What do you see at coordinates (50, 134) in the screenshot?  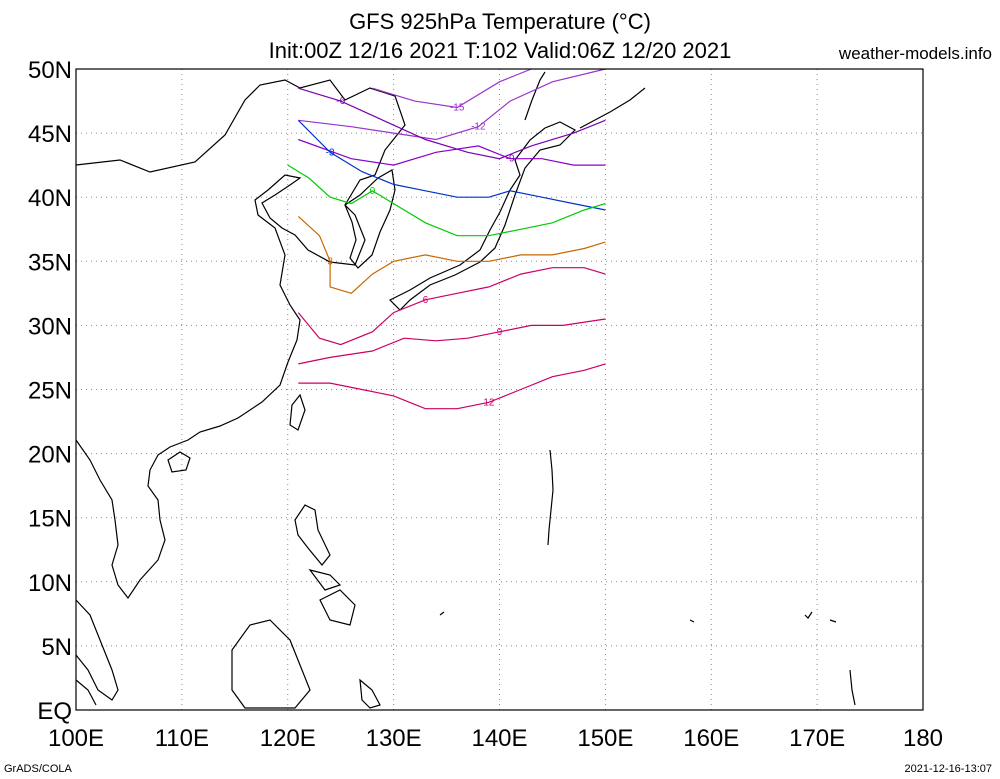 I see `lat-tick-label: 45N` at bounding box center [50, 134].